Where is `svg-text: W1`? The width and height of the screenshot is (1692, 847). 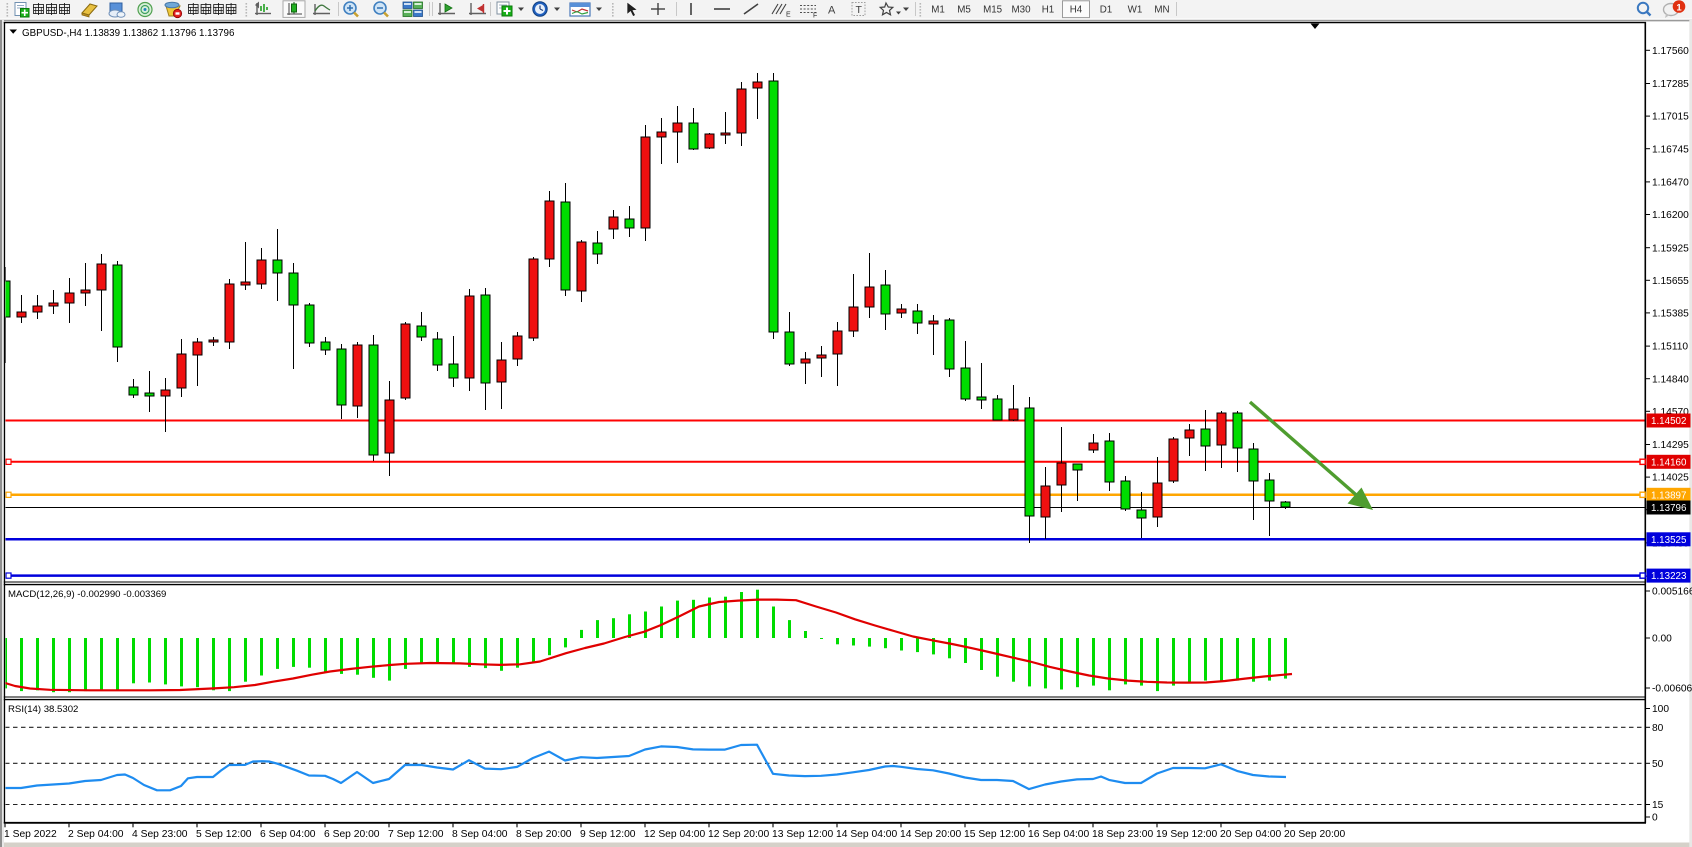
svg-text: W1 is located at coordinates (1135, 10).